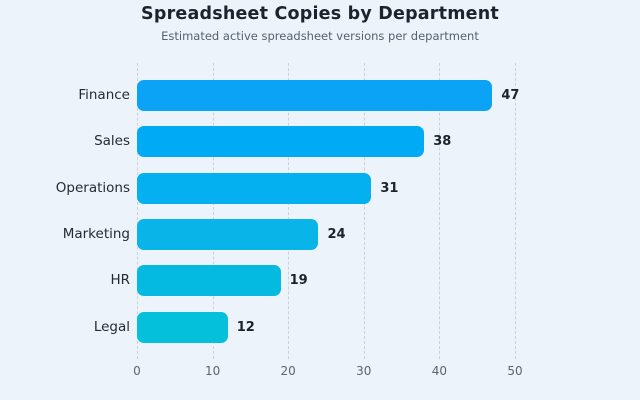 The height and width of the screenshot is (400, 640). What do you see at coordinates (182, 327) in the screenshot?
I see `bar-legal` at bounding box center [182, 327].